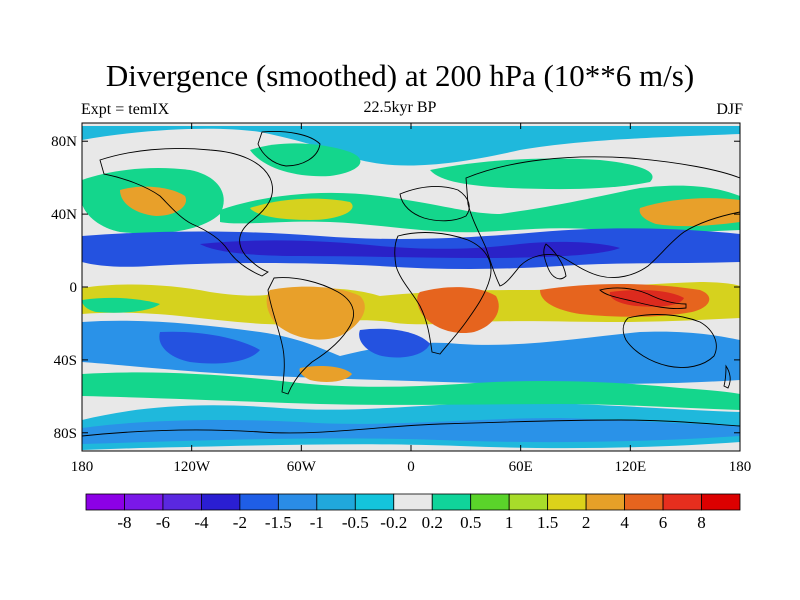 The height and width of the screenshot is (600, 800). What do you see at coordinates (410, 249) in the screenshot?
I see `northern-subtropical-core` at bounding box center [410, 249].